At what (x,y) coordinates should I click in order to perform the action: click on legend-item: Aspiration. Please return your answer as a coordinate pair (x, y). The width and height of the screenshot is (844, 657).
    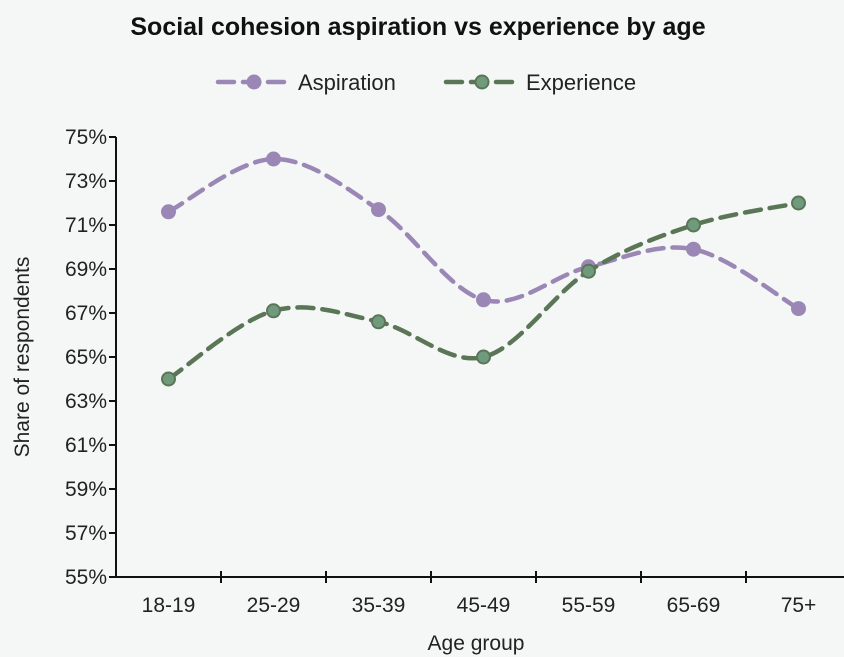
    Looking at the image, I should click on (305, 82).